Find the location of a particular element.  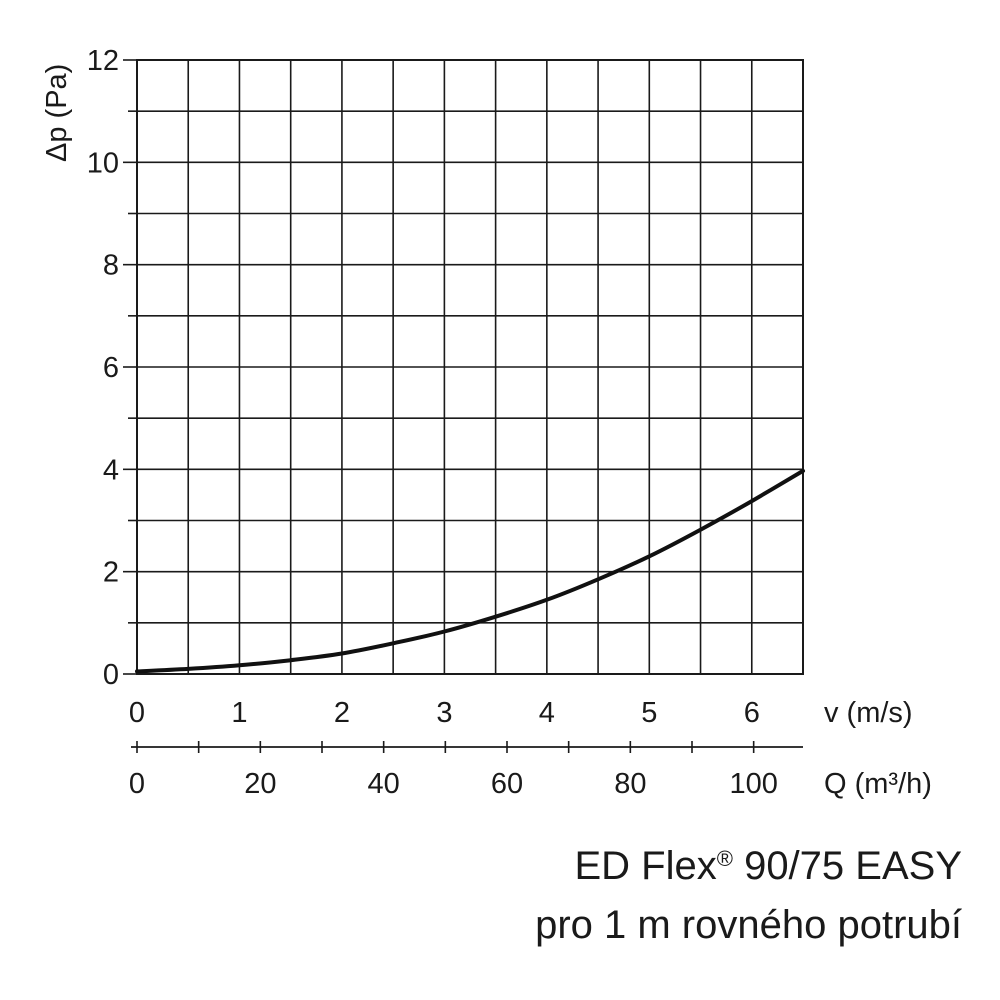

x2-axis-title: Q (m³/h) is located at coordinates (878, 784).